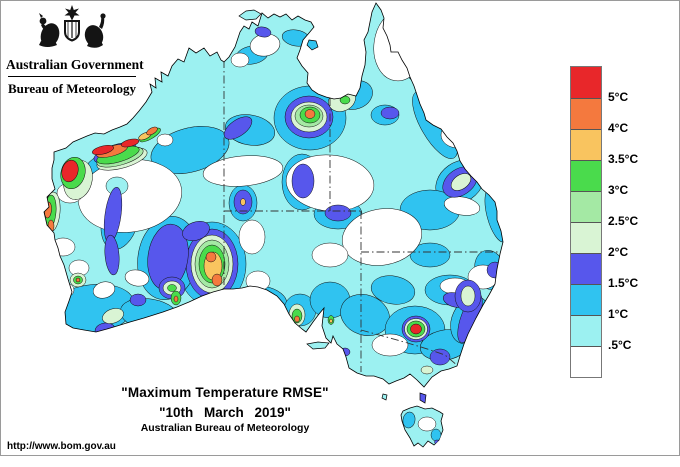  I want to click on coat-of-arms-icon, so click(72, 26).